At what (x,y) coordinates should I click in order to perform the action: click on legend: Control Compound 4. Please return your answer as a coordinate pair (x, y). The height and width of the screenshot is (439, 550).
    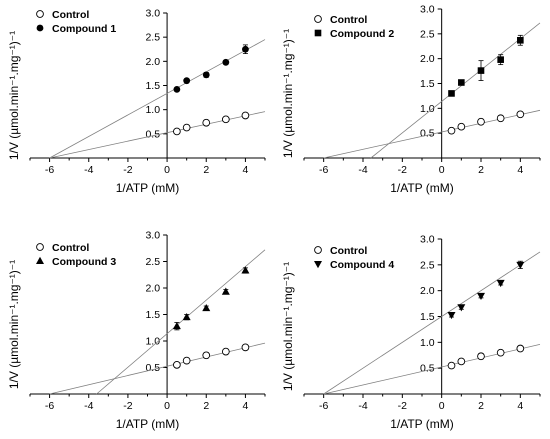
    Looking at the image, I should click on (354, 258).